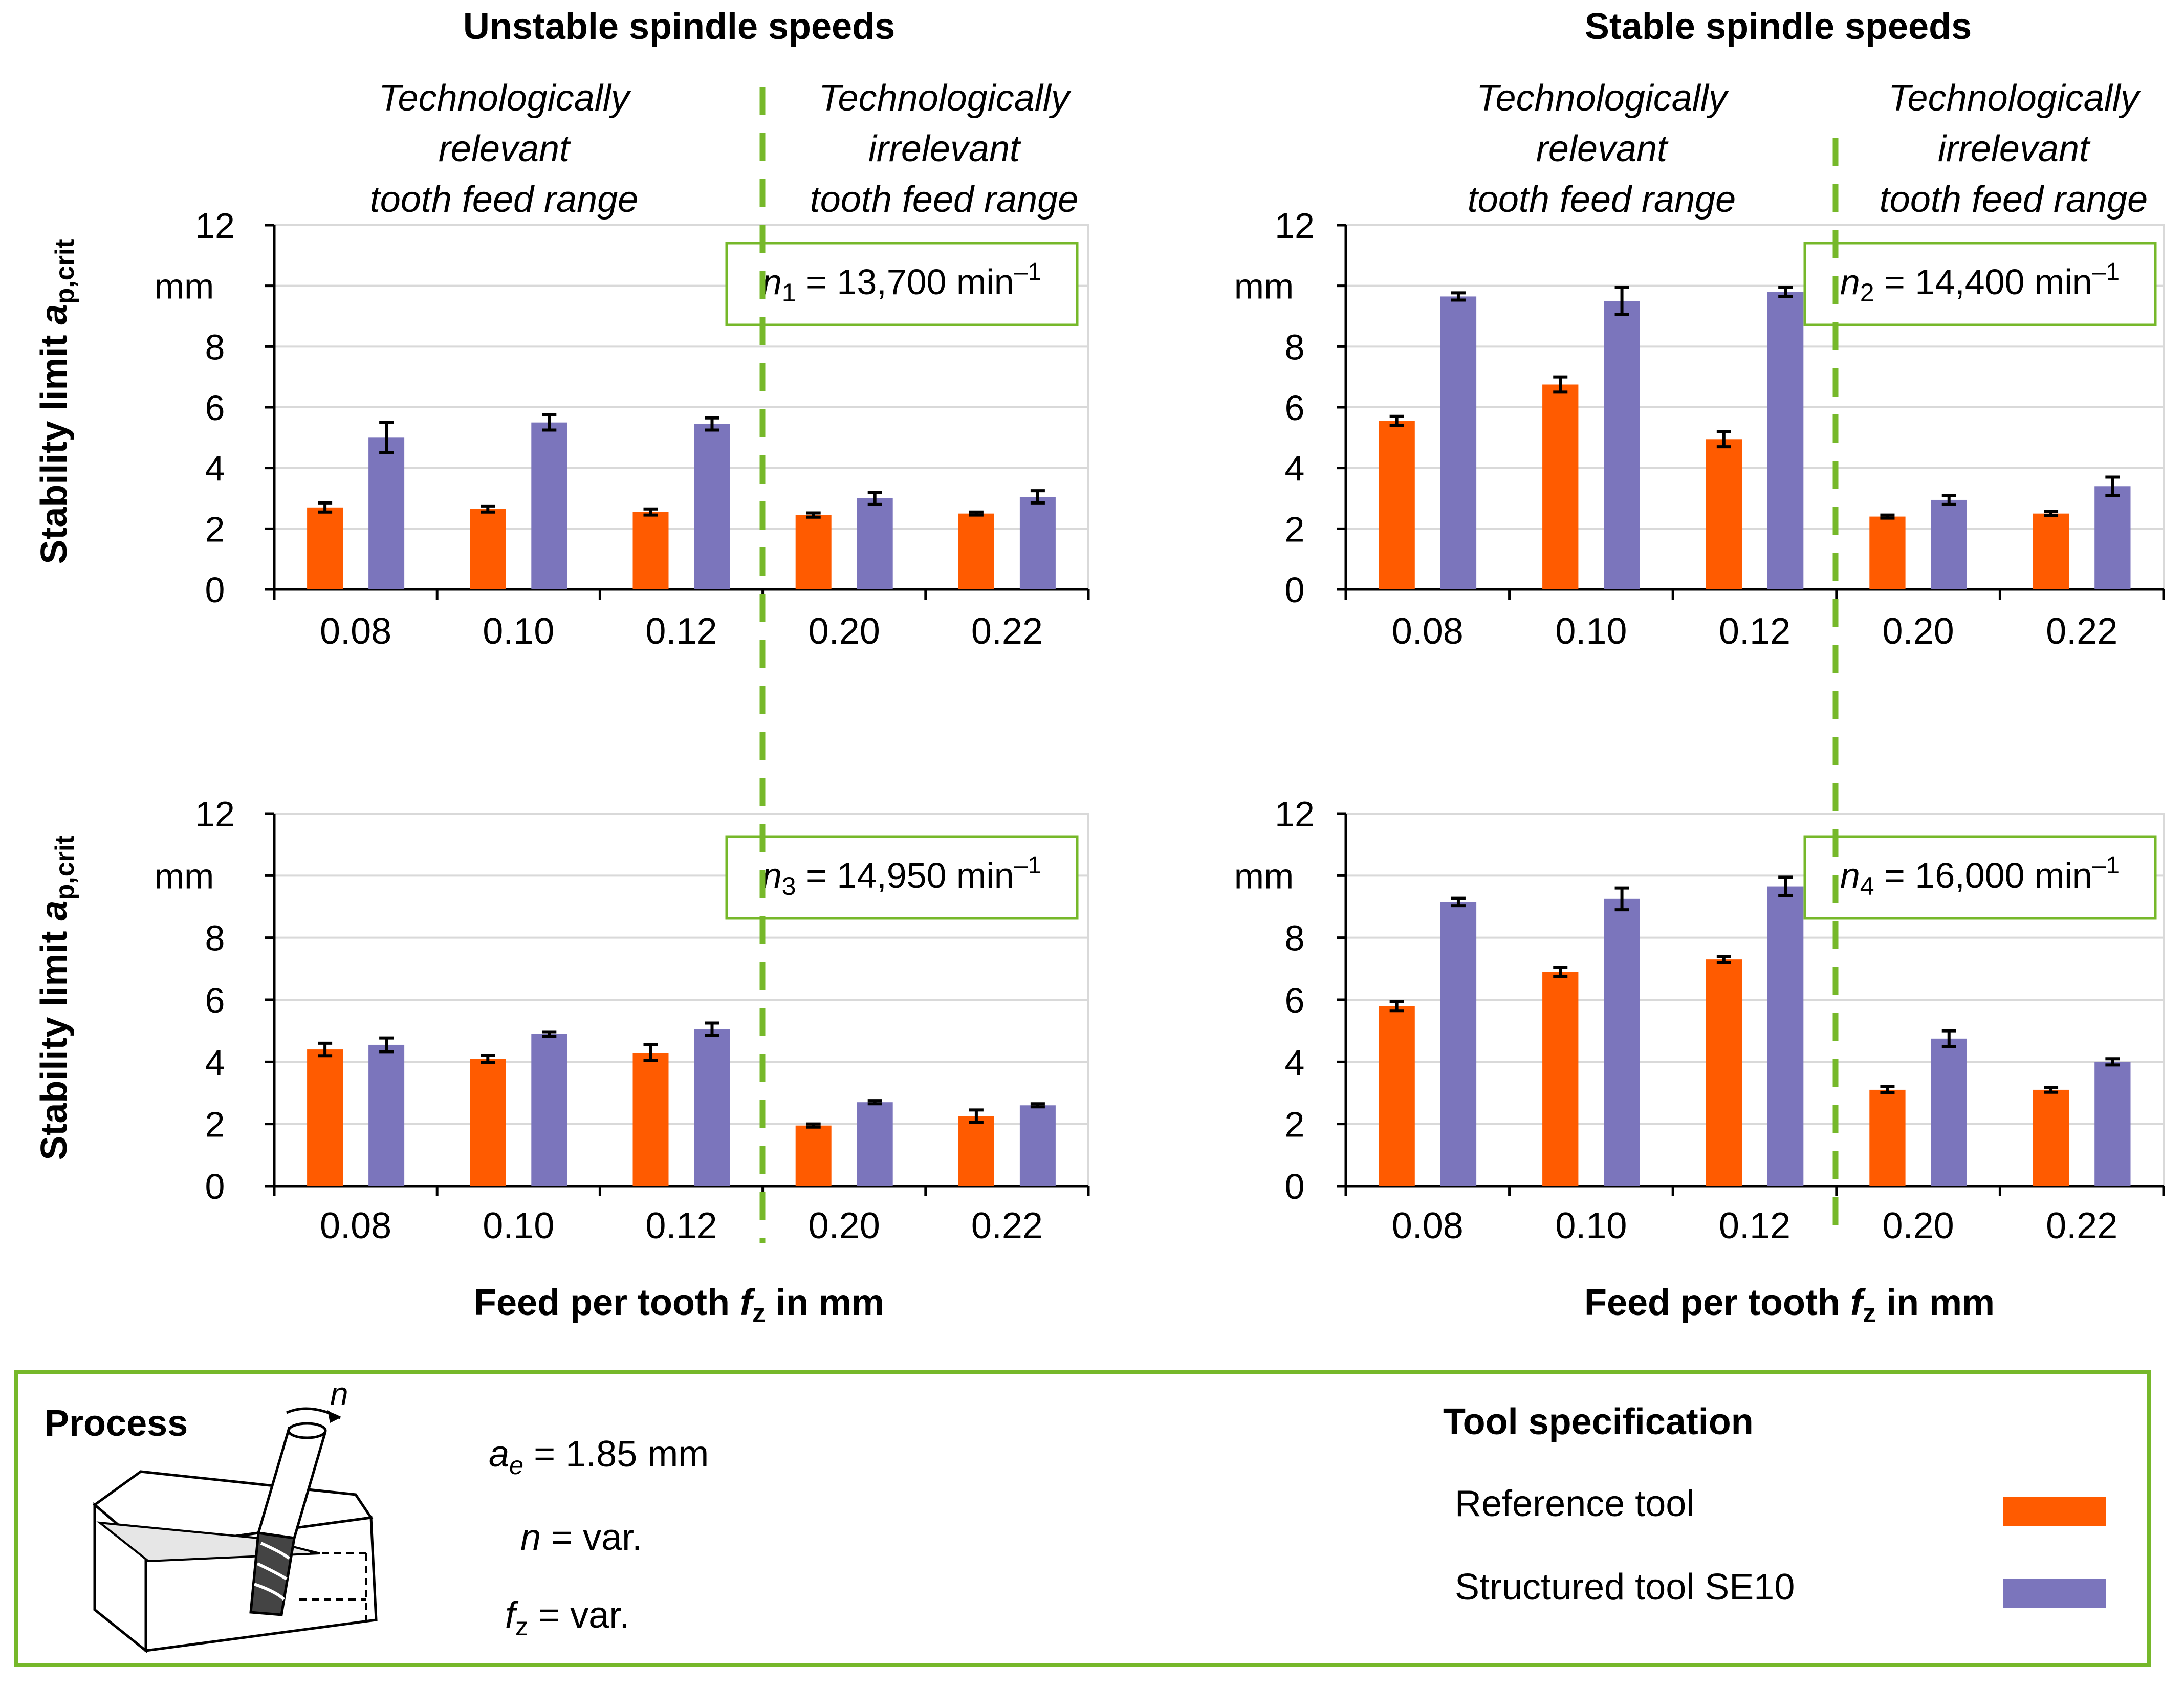 This screenshot has width=2184, height=1688. I want to click on legend-swatch-structured, so click(2054, 1593).